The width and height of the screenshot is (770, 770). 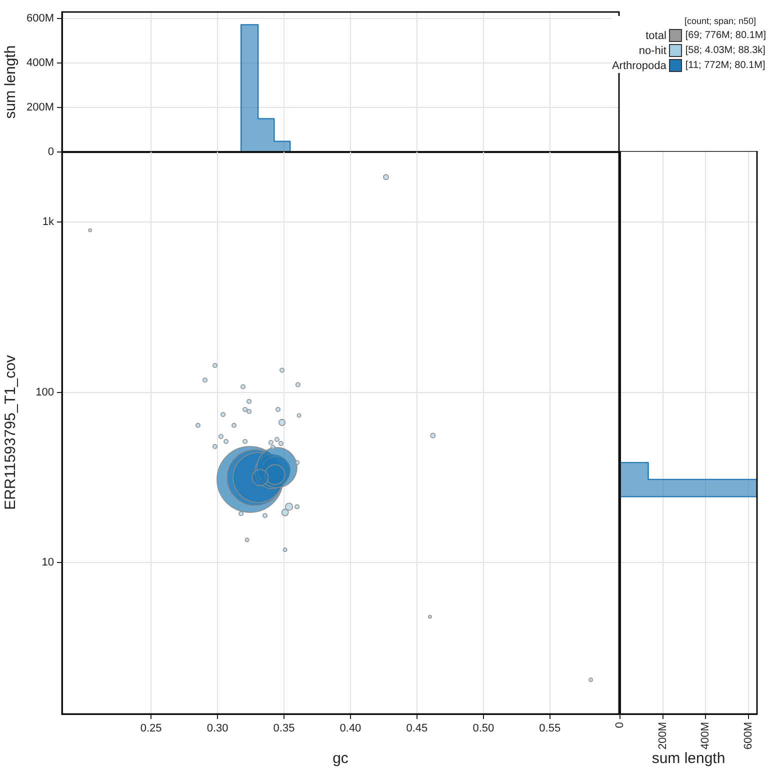 I want to click on y-tick-label: 400M, so click(x=40, y=63).